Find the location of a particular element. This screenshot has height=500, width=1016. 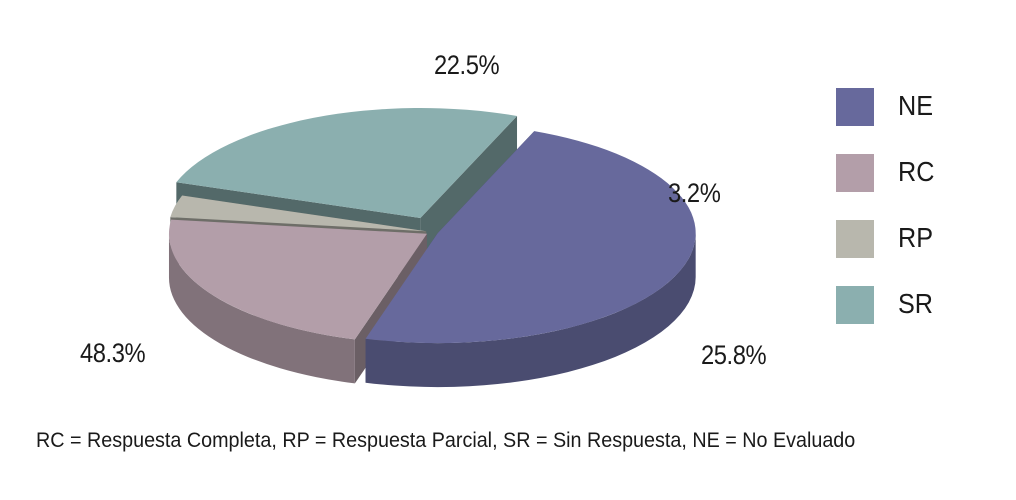

slice-wall-rc is located at coordinates (261, 308).